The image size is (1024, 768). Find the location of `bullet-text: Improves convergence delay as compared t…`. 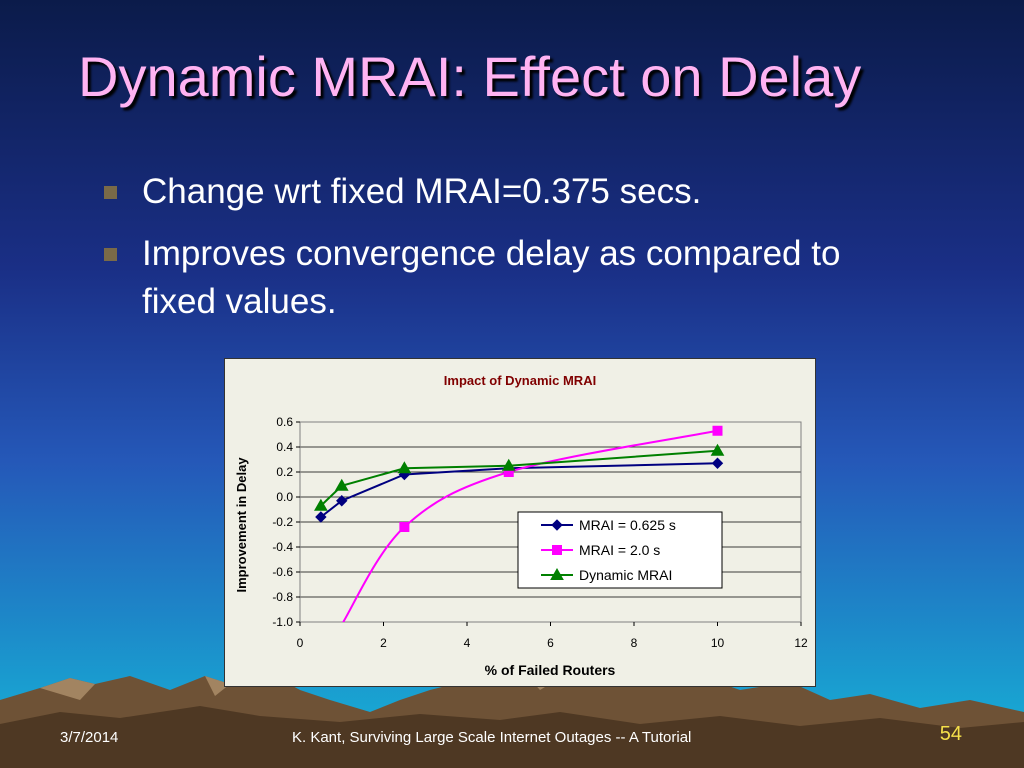

bullet-text: Improves convergence delay as compared t… is located at coordinates (491, 277).